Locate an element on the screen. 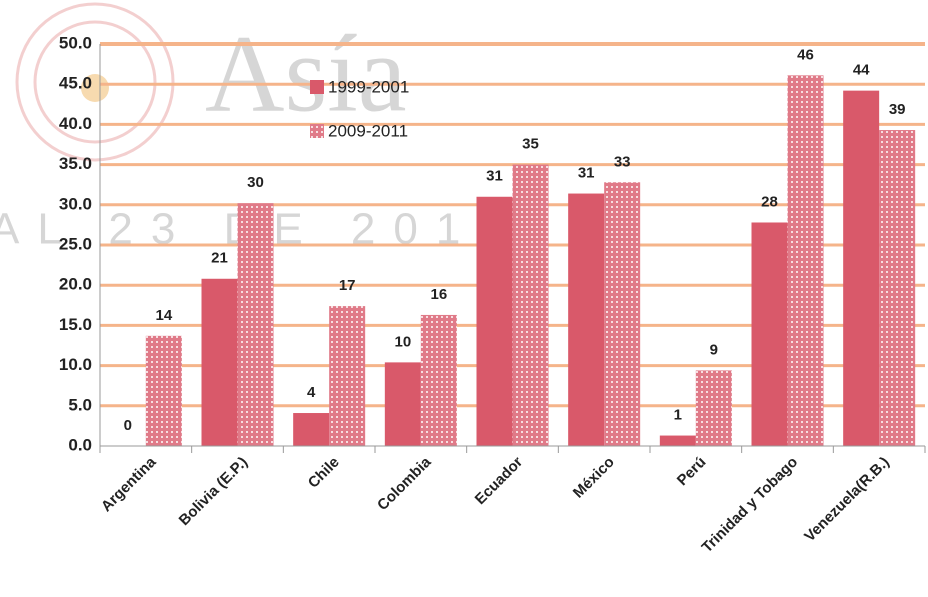 This screenshot has width=928, height=597. value-label: 30 is located at coordinates (255, 182).